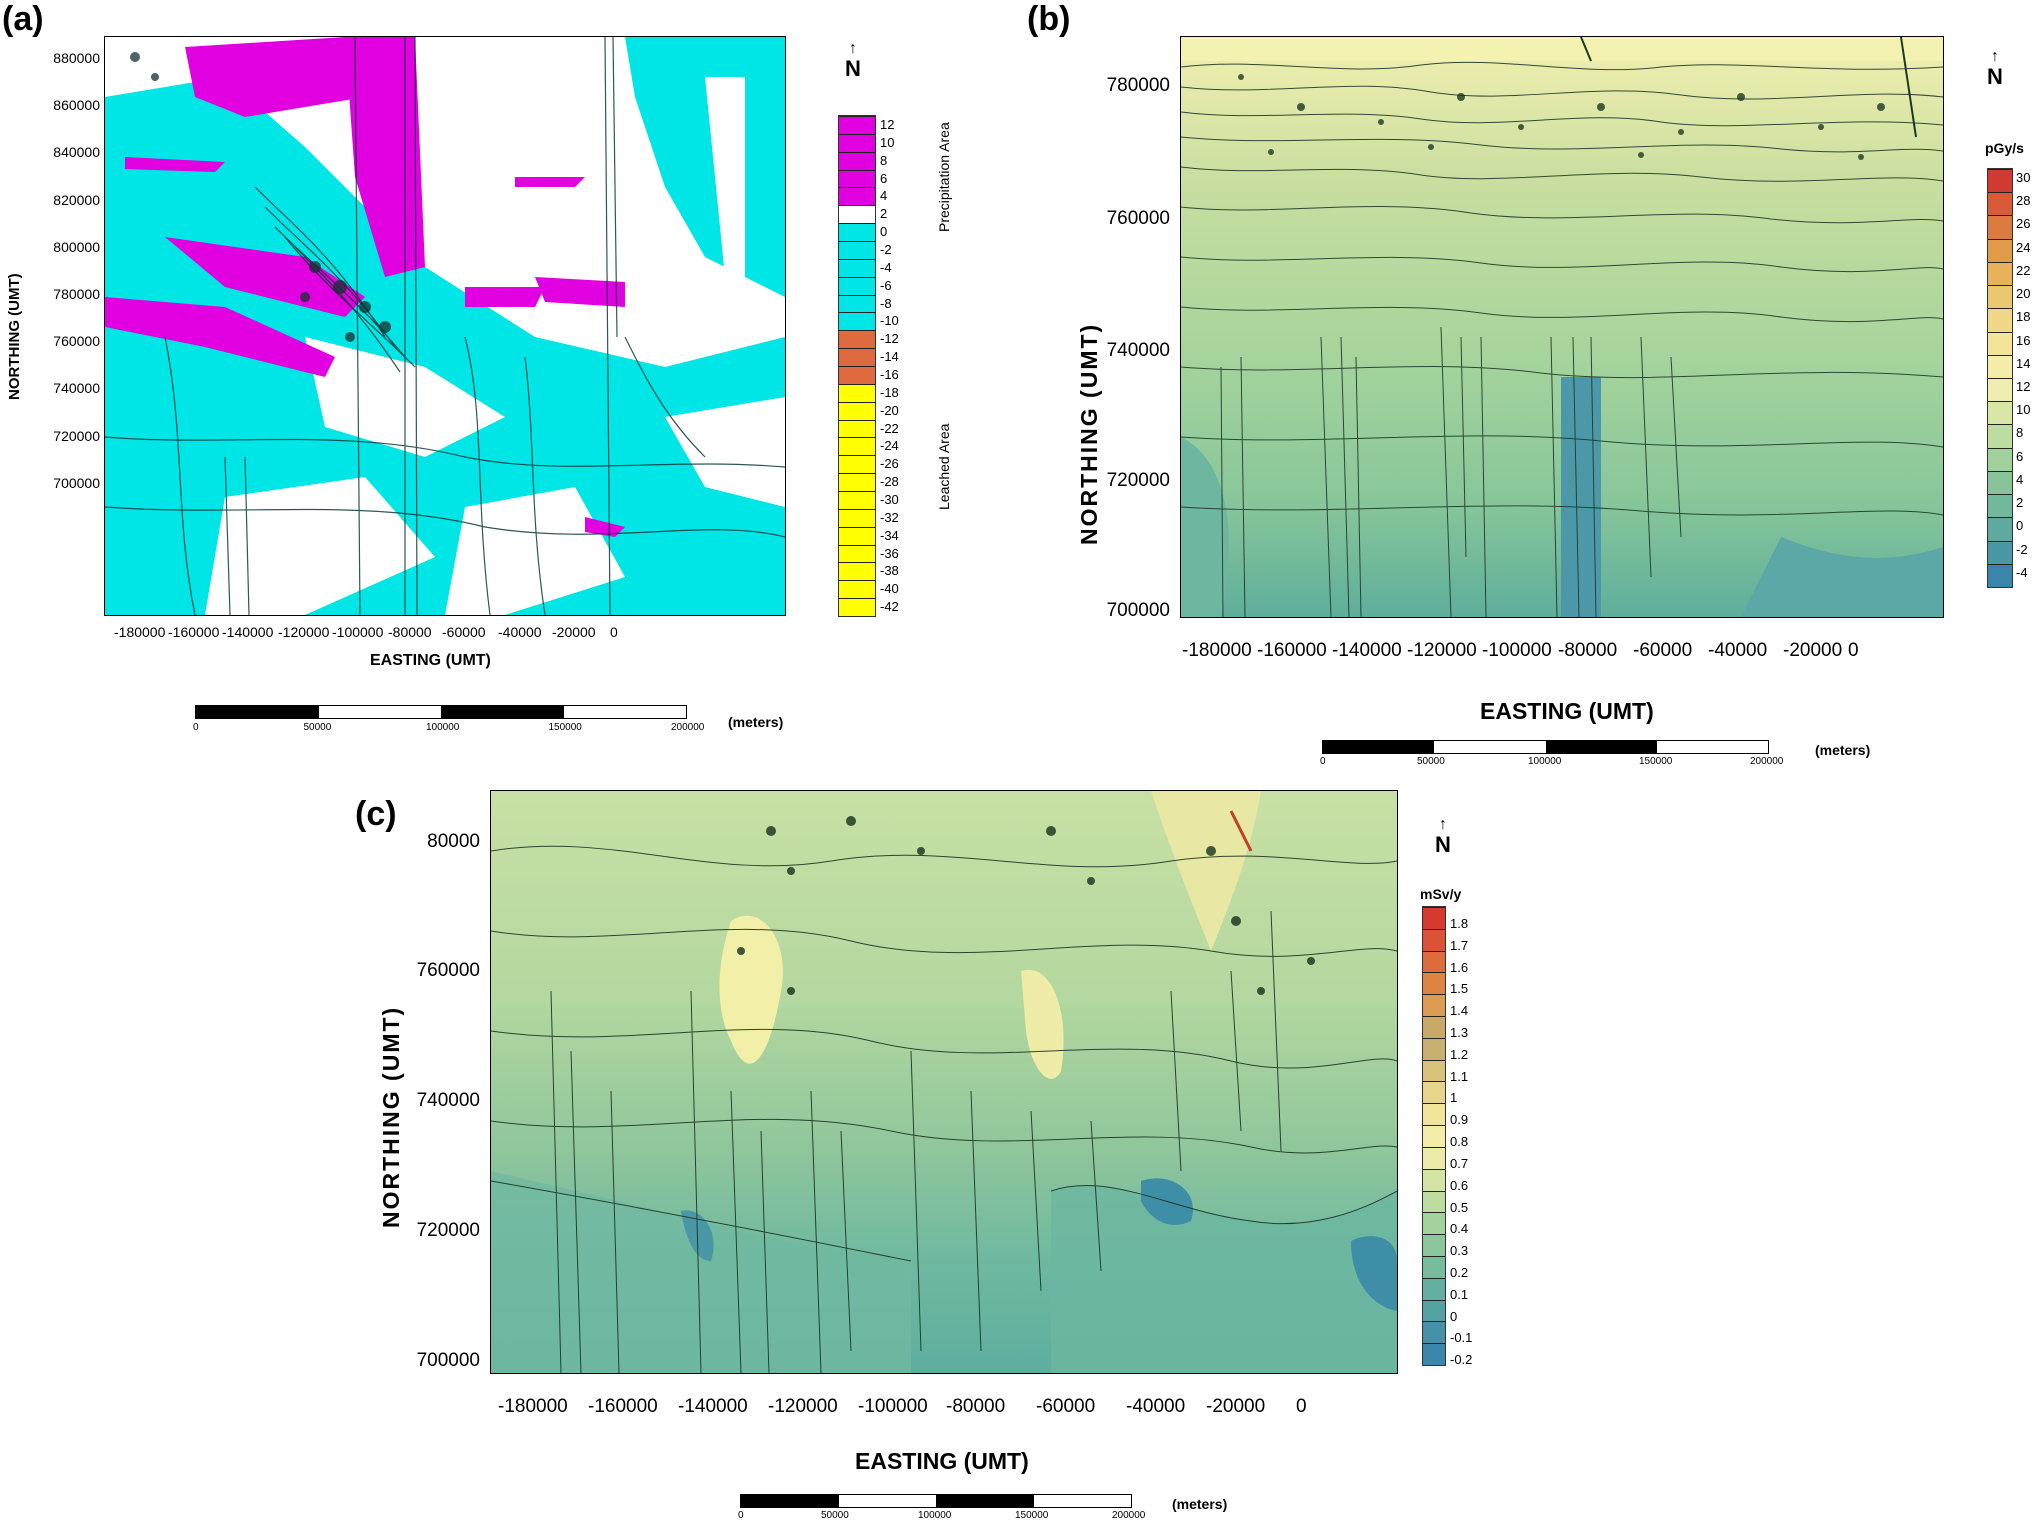  Describe the element at coordinates (14, 336) in the screenshot. I see `panel-a-y-axis-title: NORTHING (UMT)` at that location.